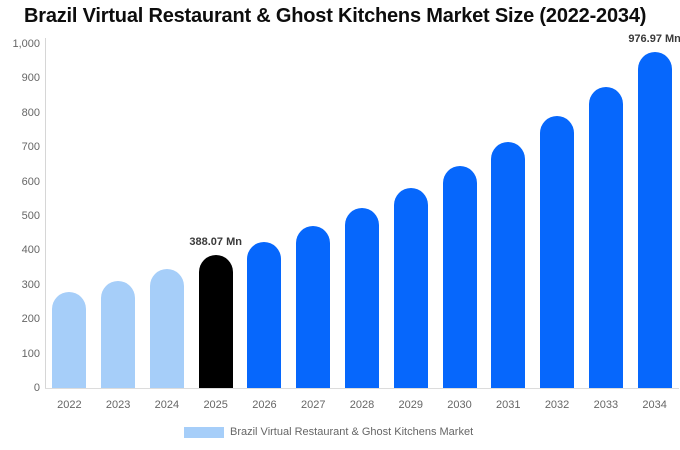  What do you see at coordinates (30, 250) in the screenshot?
I see `y-tick-label-400: 400` at bounding box center [30, 250].